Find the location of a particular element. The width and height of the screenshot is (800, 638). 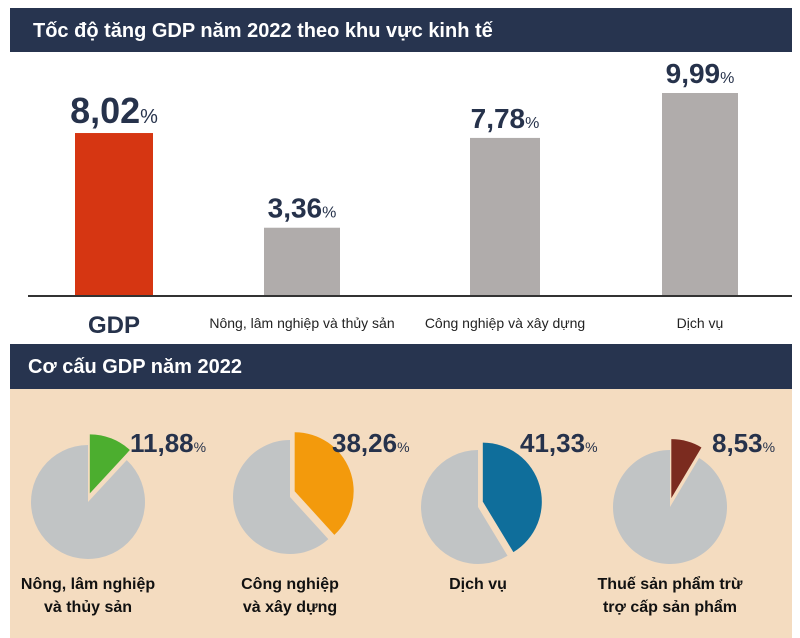

pie-section-header is located at coordinates (401, 366).